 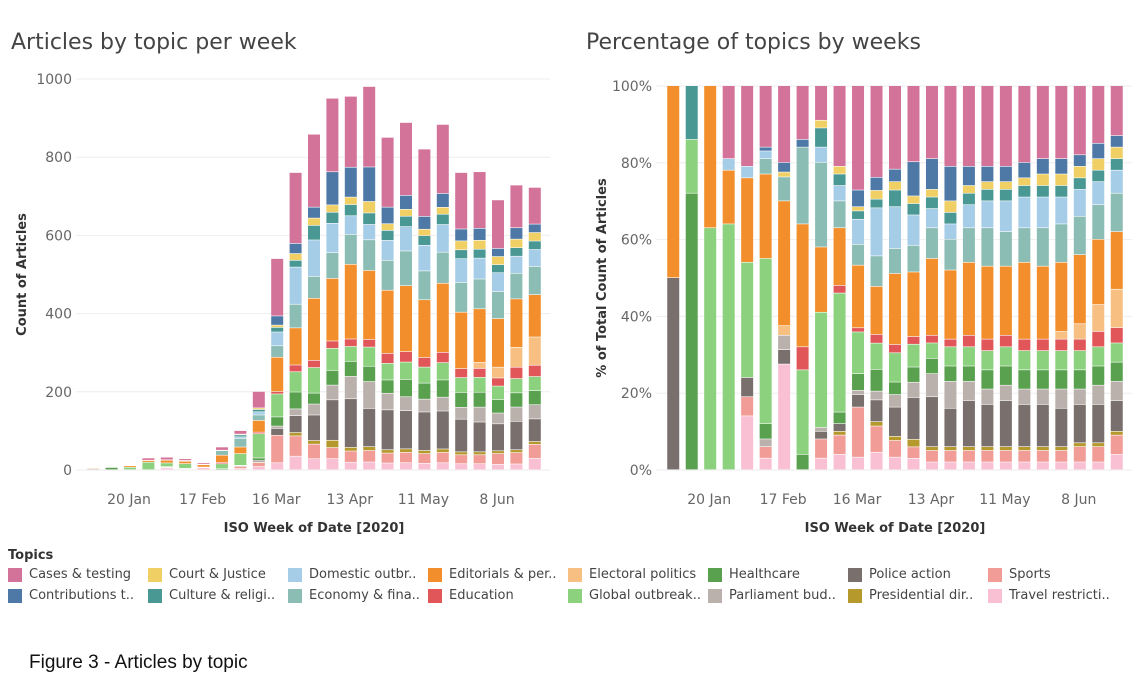 What do you see at coordinates (218, 574) in the screenshot?
I see `legend-item: Court & Justice` at bounding box center [218, 574].